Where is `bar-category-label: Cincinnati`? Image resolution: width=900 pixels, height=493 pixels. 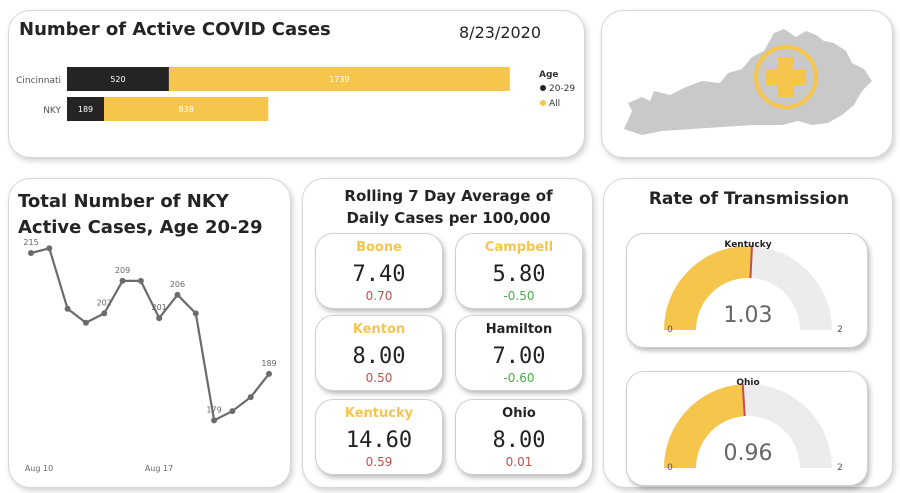
bar-category-label: Cincinnati is located at coordinates (38, 81).